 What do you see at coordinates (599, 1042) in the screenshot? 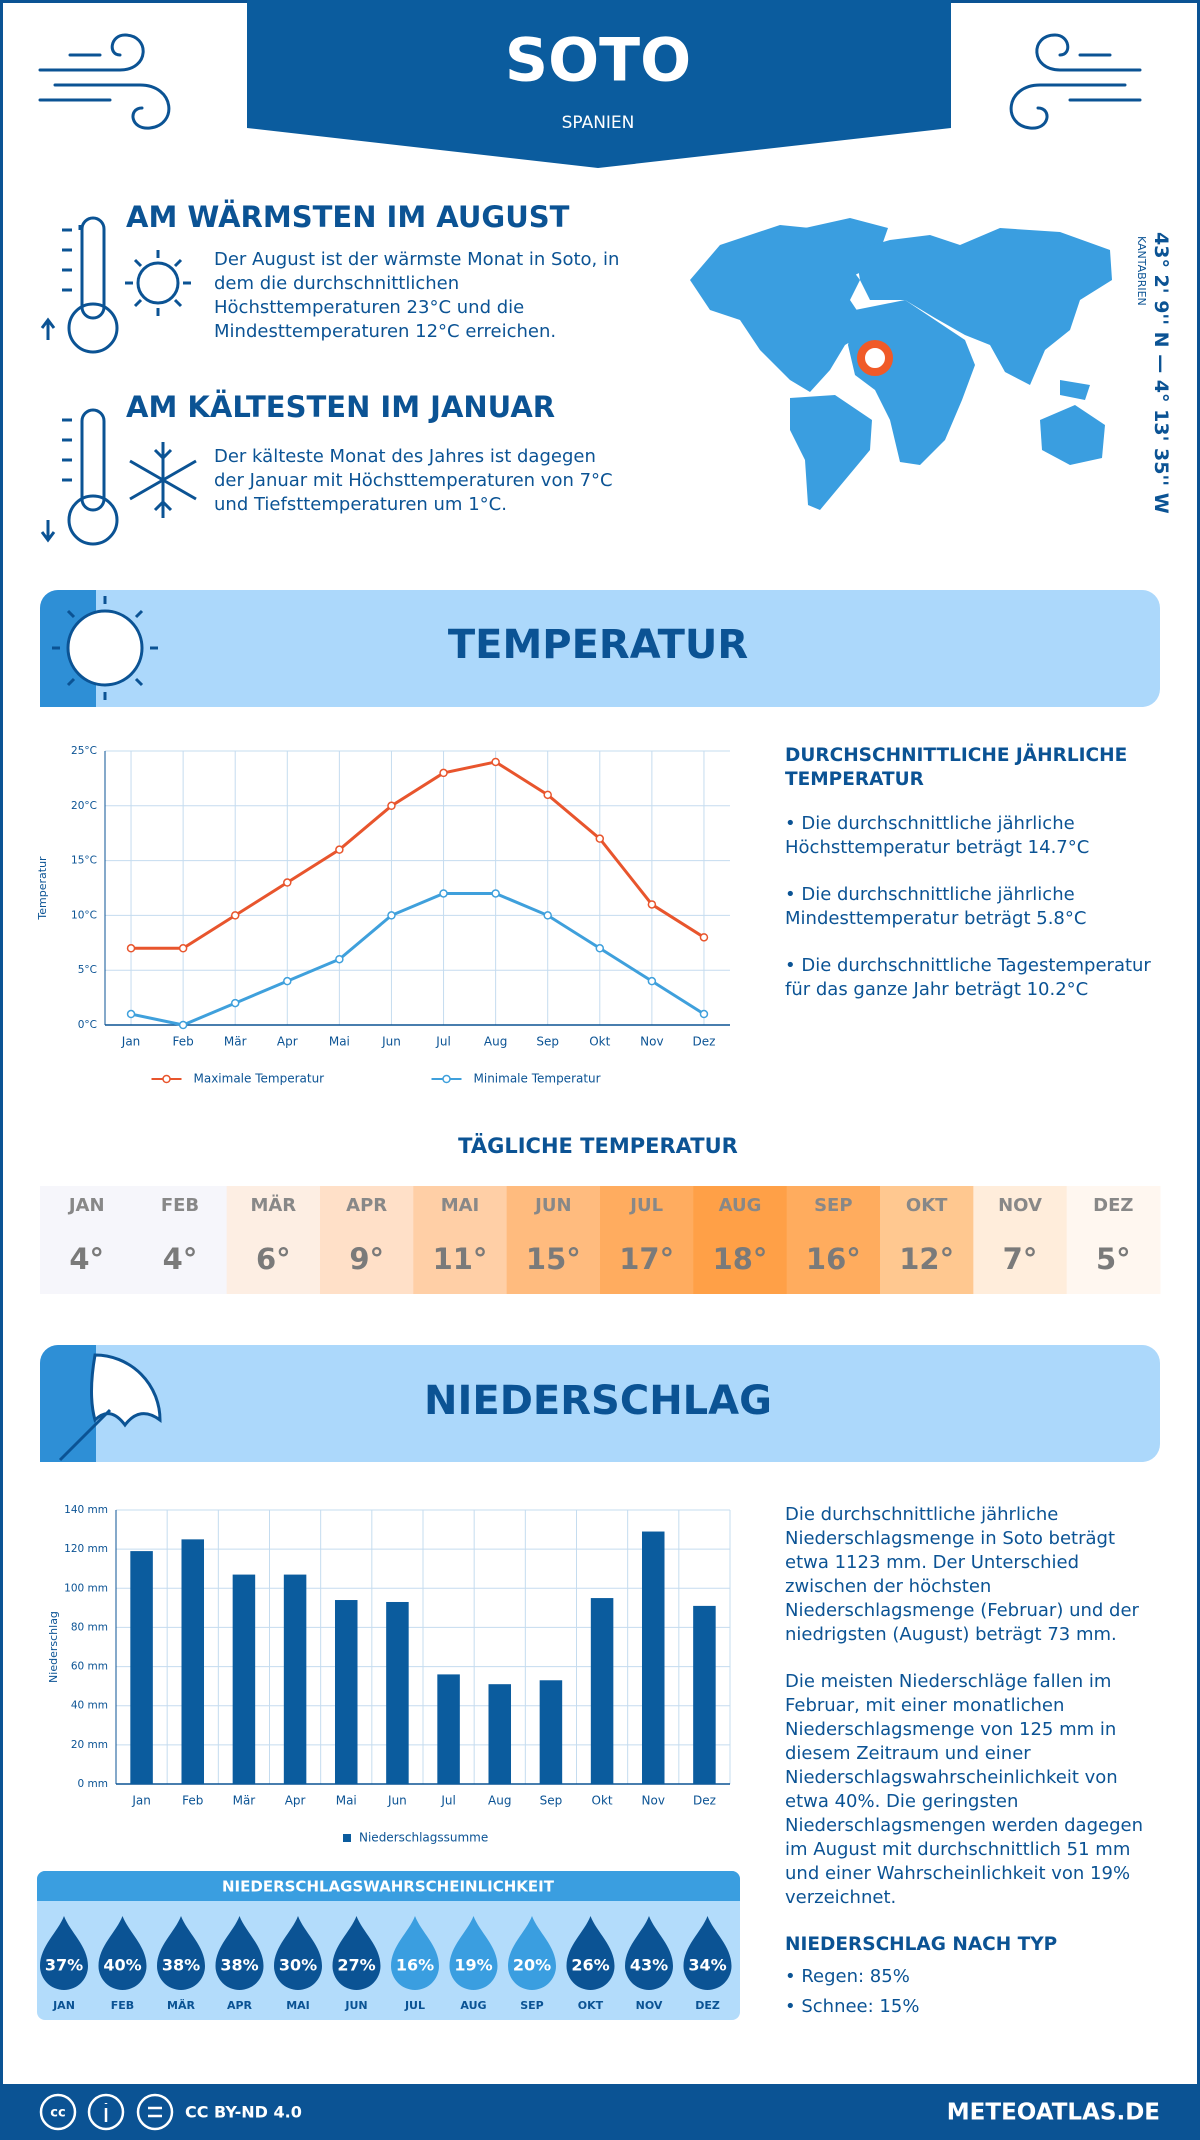
I see `x-tick-label: Okt` at bounding box center [599, 1042].